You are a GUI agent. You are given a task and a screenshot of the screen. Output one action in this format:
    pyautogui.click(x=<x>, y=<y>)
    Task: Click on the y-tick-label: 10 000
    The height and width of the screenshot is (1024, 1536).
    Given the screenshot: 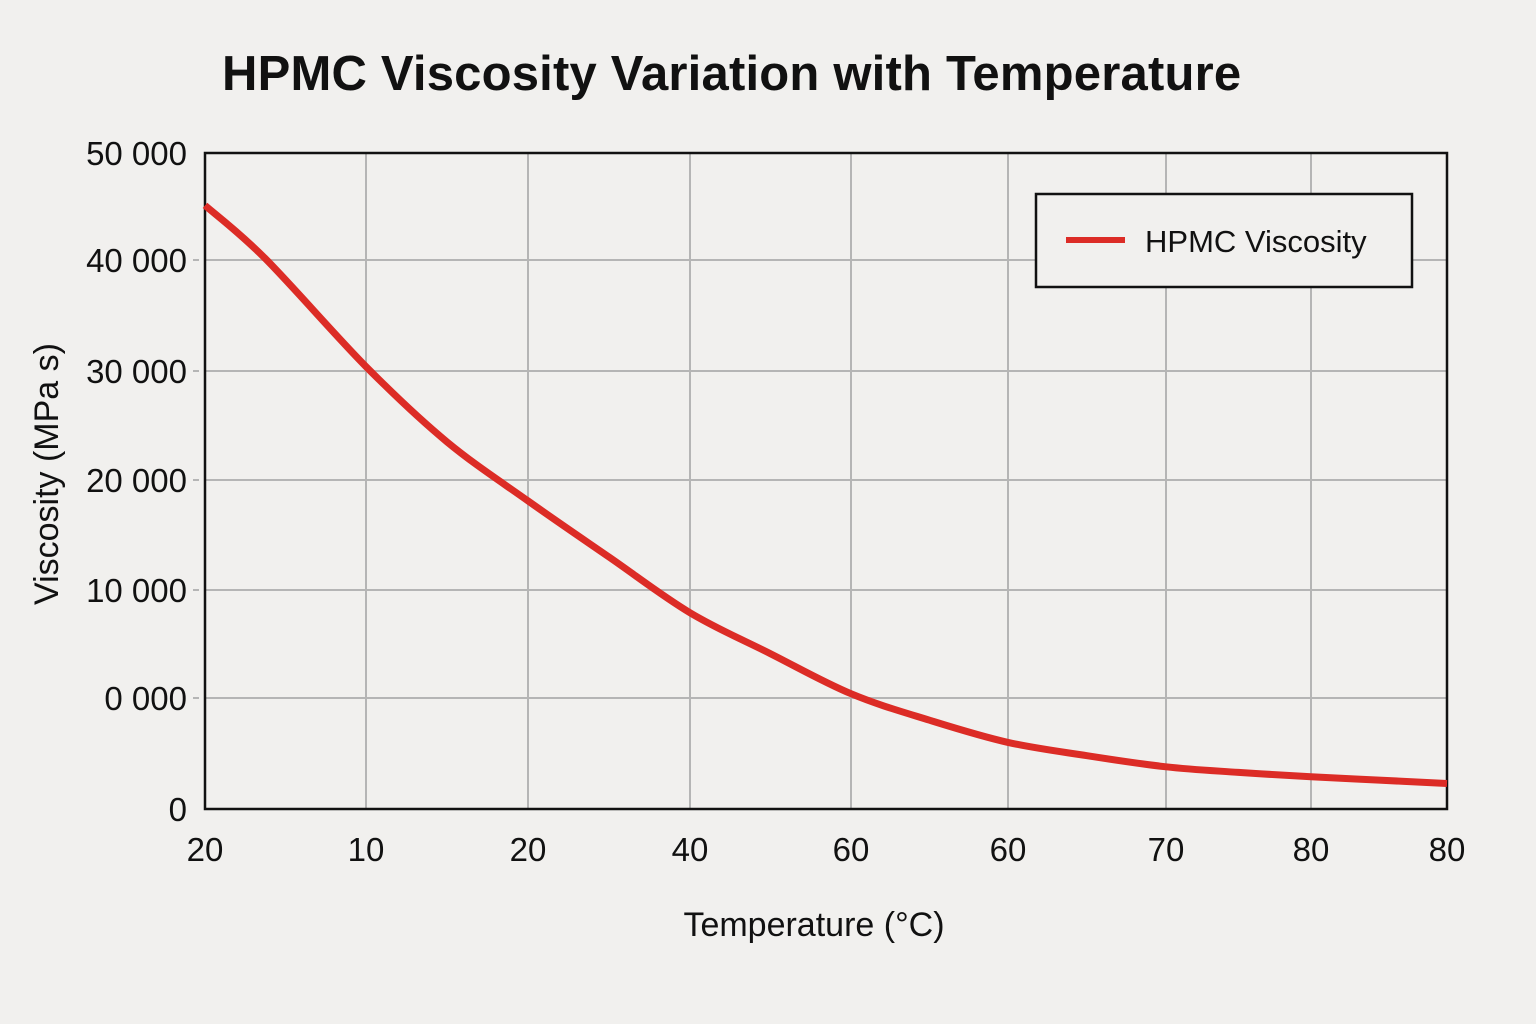 What is the action you would take?
    pyautogui.click(x=136, y=590)
    